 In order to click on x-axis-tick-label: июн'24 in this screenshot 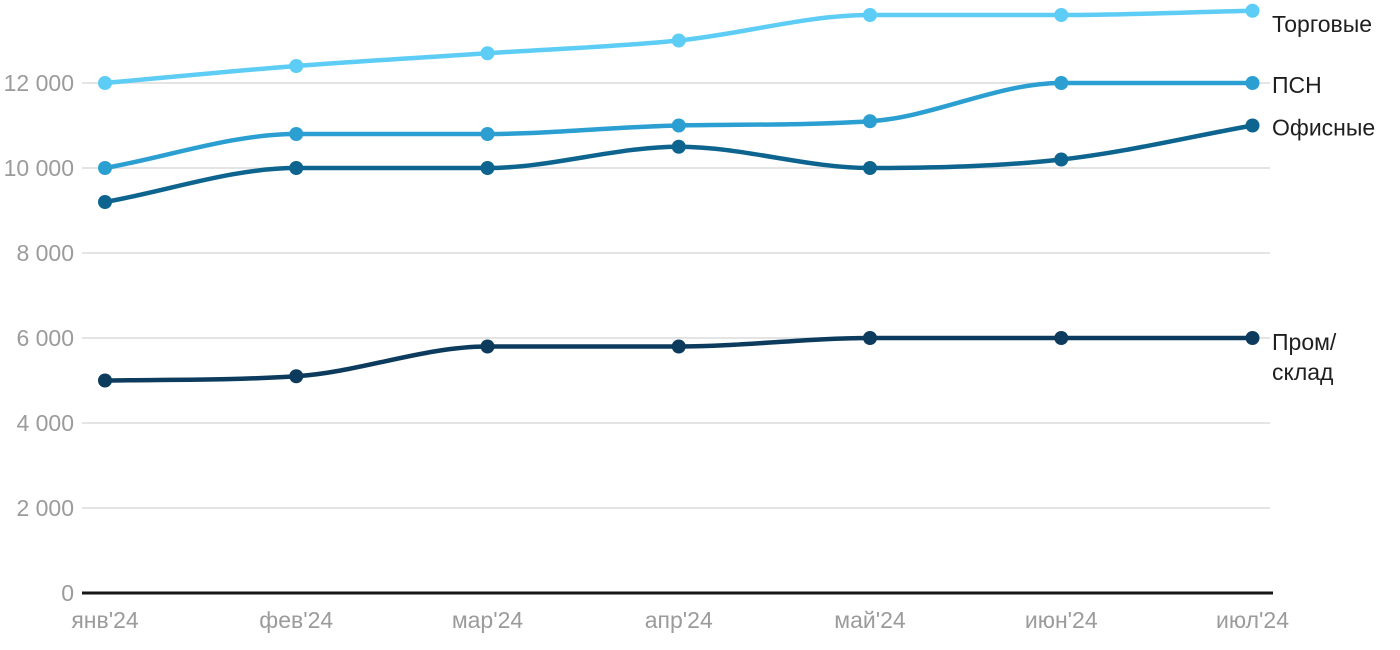, I will do `click(1061, 620)`.